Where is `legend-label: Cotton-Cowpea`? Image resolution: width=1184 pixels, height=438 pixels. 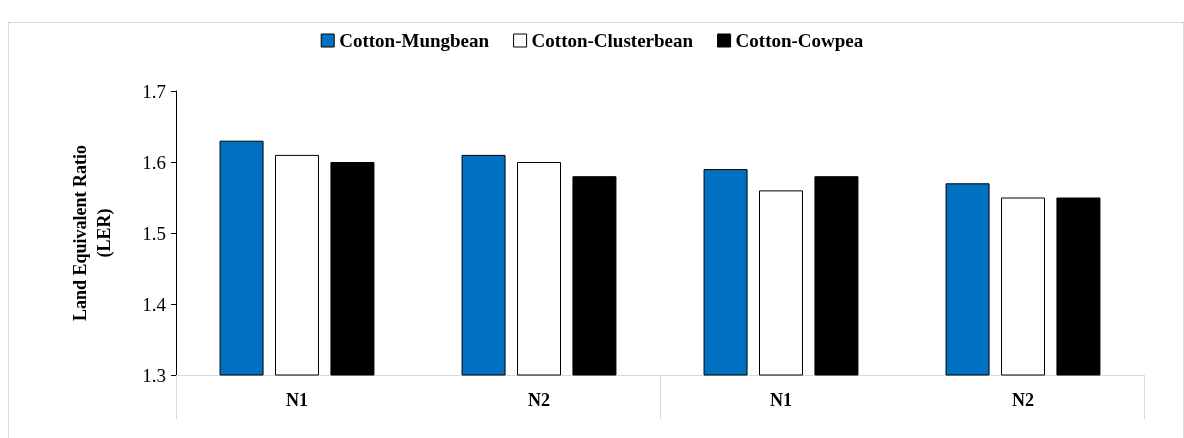
legend-label: Cotton-Cowpea is located at coordinates (799, 40).